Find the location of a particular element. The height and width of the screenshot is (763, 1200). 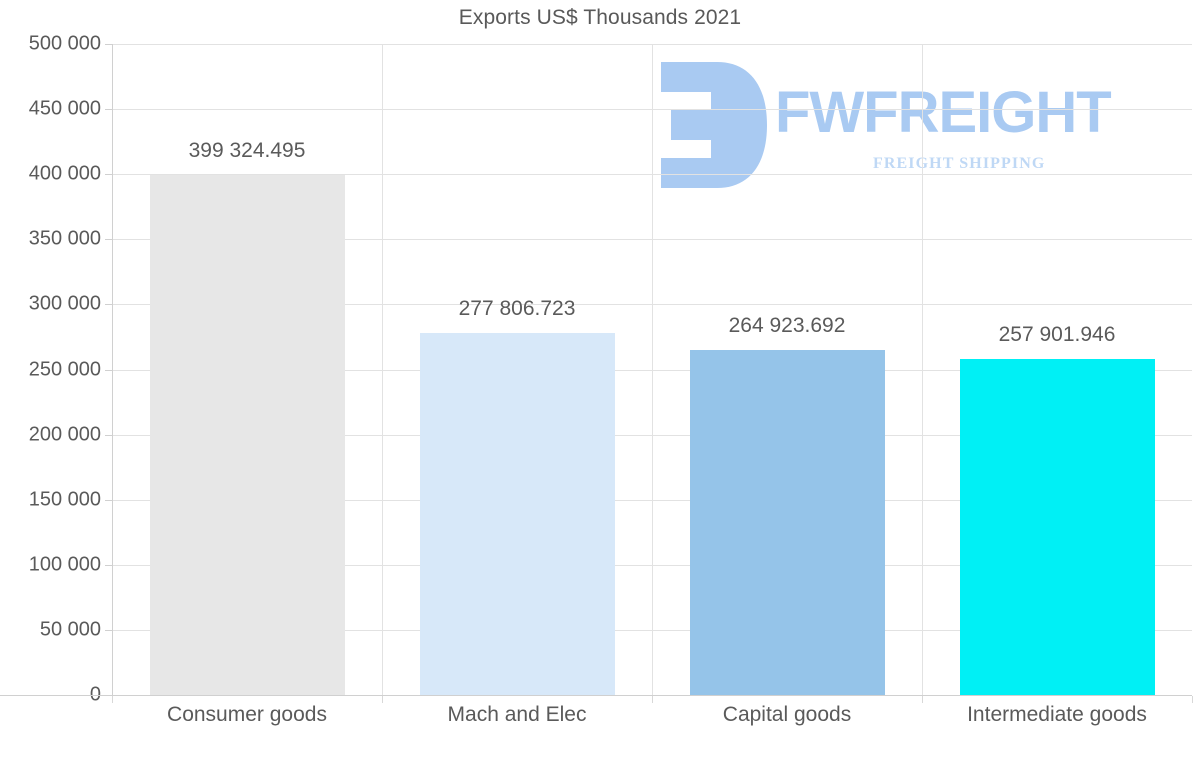

x-axis-tick-label: Intermediate goods is located at coordinates (1057, 714).